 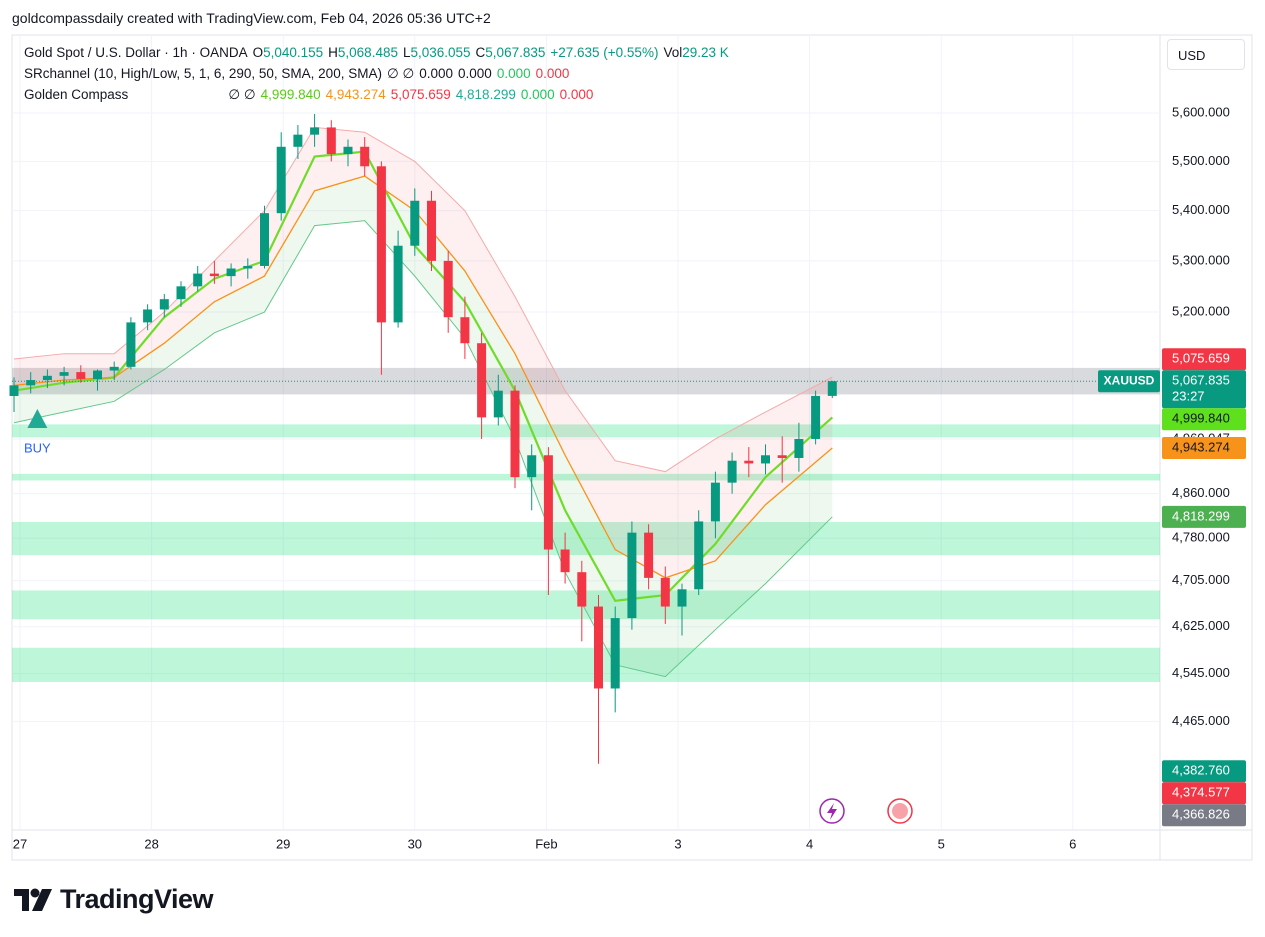 I want to click on price-badge-label: 4,943.274, so click(x=1201, y=446).